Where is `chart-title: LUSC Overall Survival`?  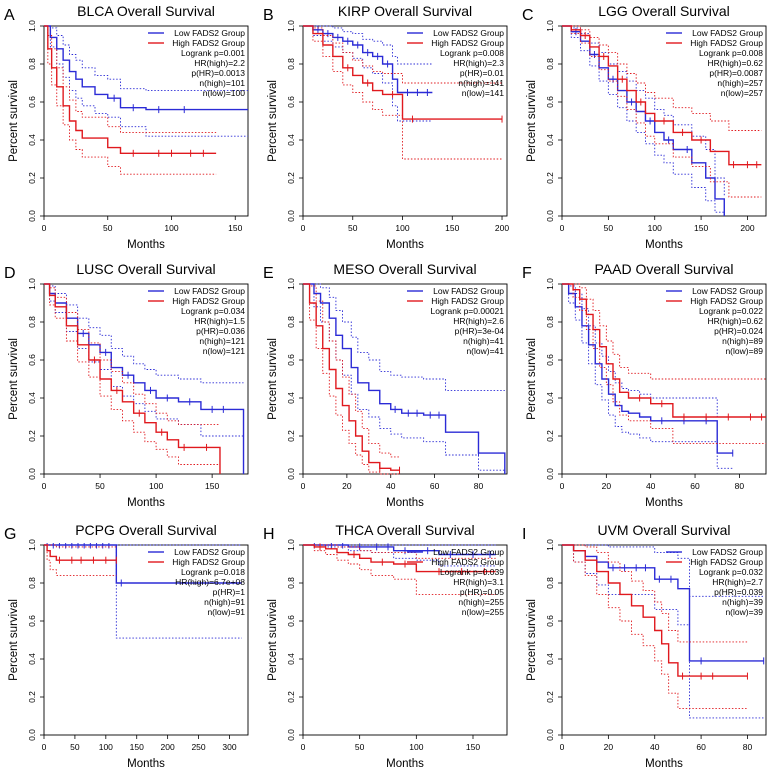
chart-title: LUSC Overall Survival is located at coordinates (145, 269).